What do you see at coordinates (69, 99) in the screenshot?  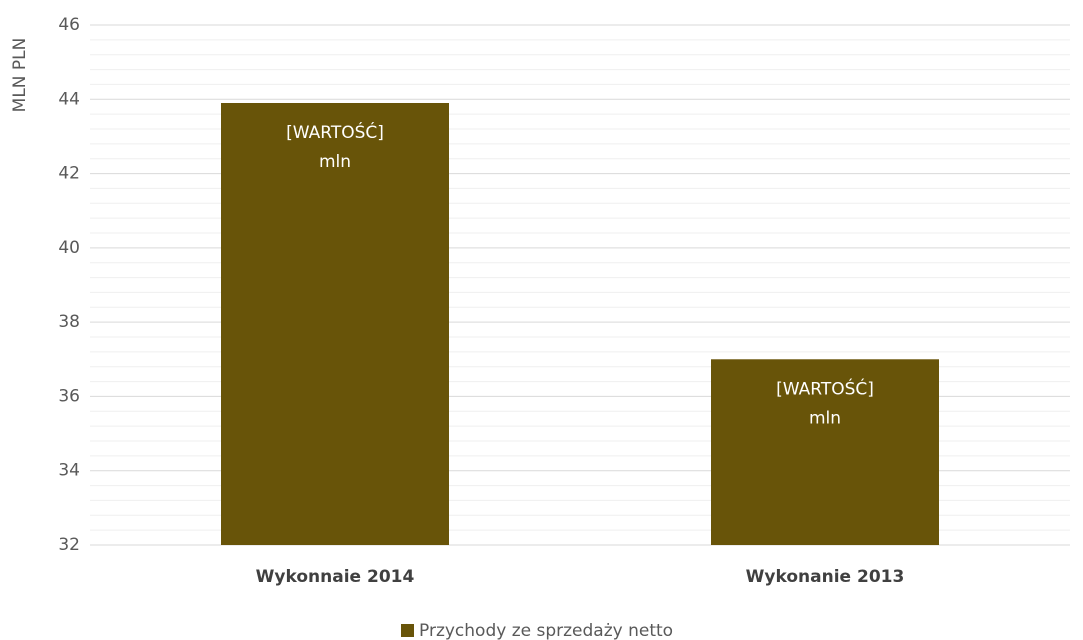 I see `y-tick-label: 44` at bounding box center [69, 99].